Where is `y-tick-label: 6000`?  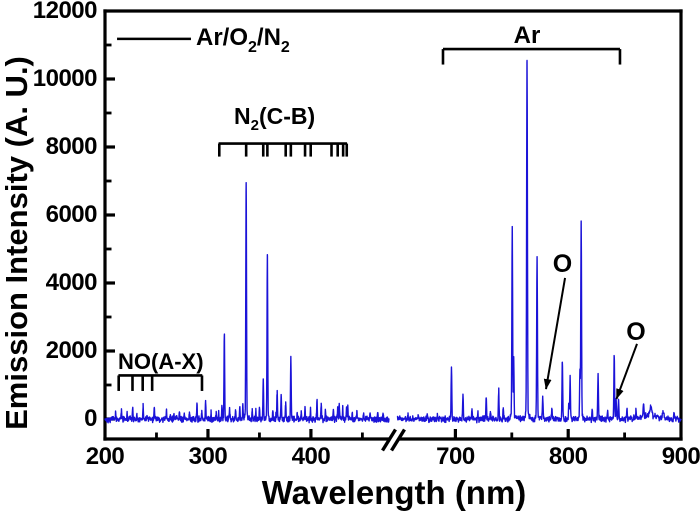 y-tick-label: 6000 is located at coordinates (72, 214).